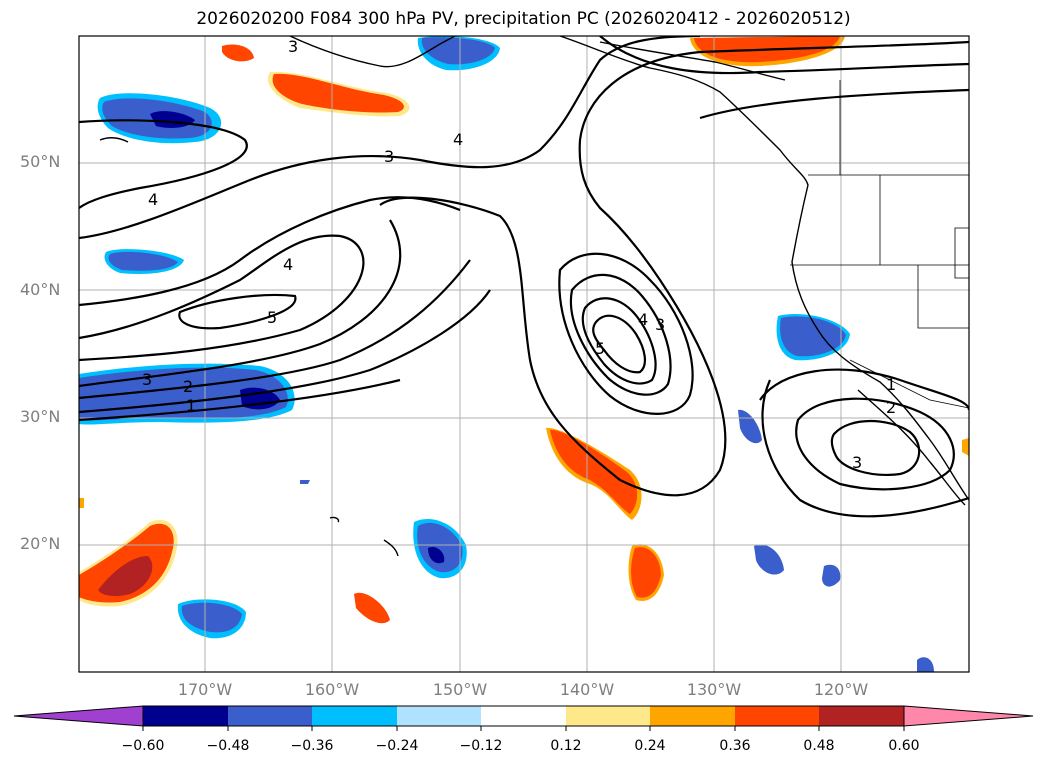 The width and height of the screenshot is (1047, 765). What do you see at coordinates (714, 689) in the screenshot?
I see `lon-label-130w: 130°W` at bounding box center [714, 689].